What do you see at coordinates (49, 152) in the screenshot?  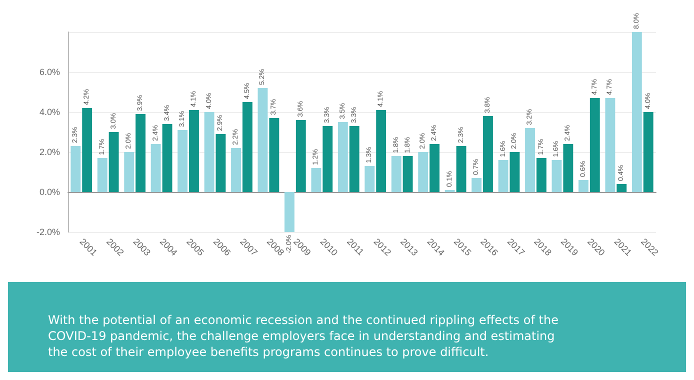 I see `y-tick-label: 2.0%` at bounding box center [49, 152].